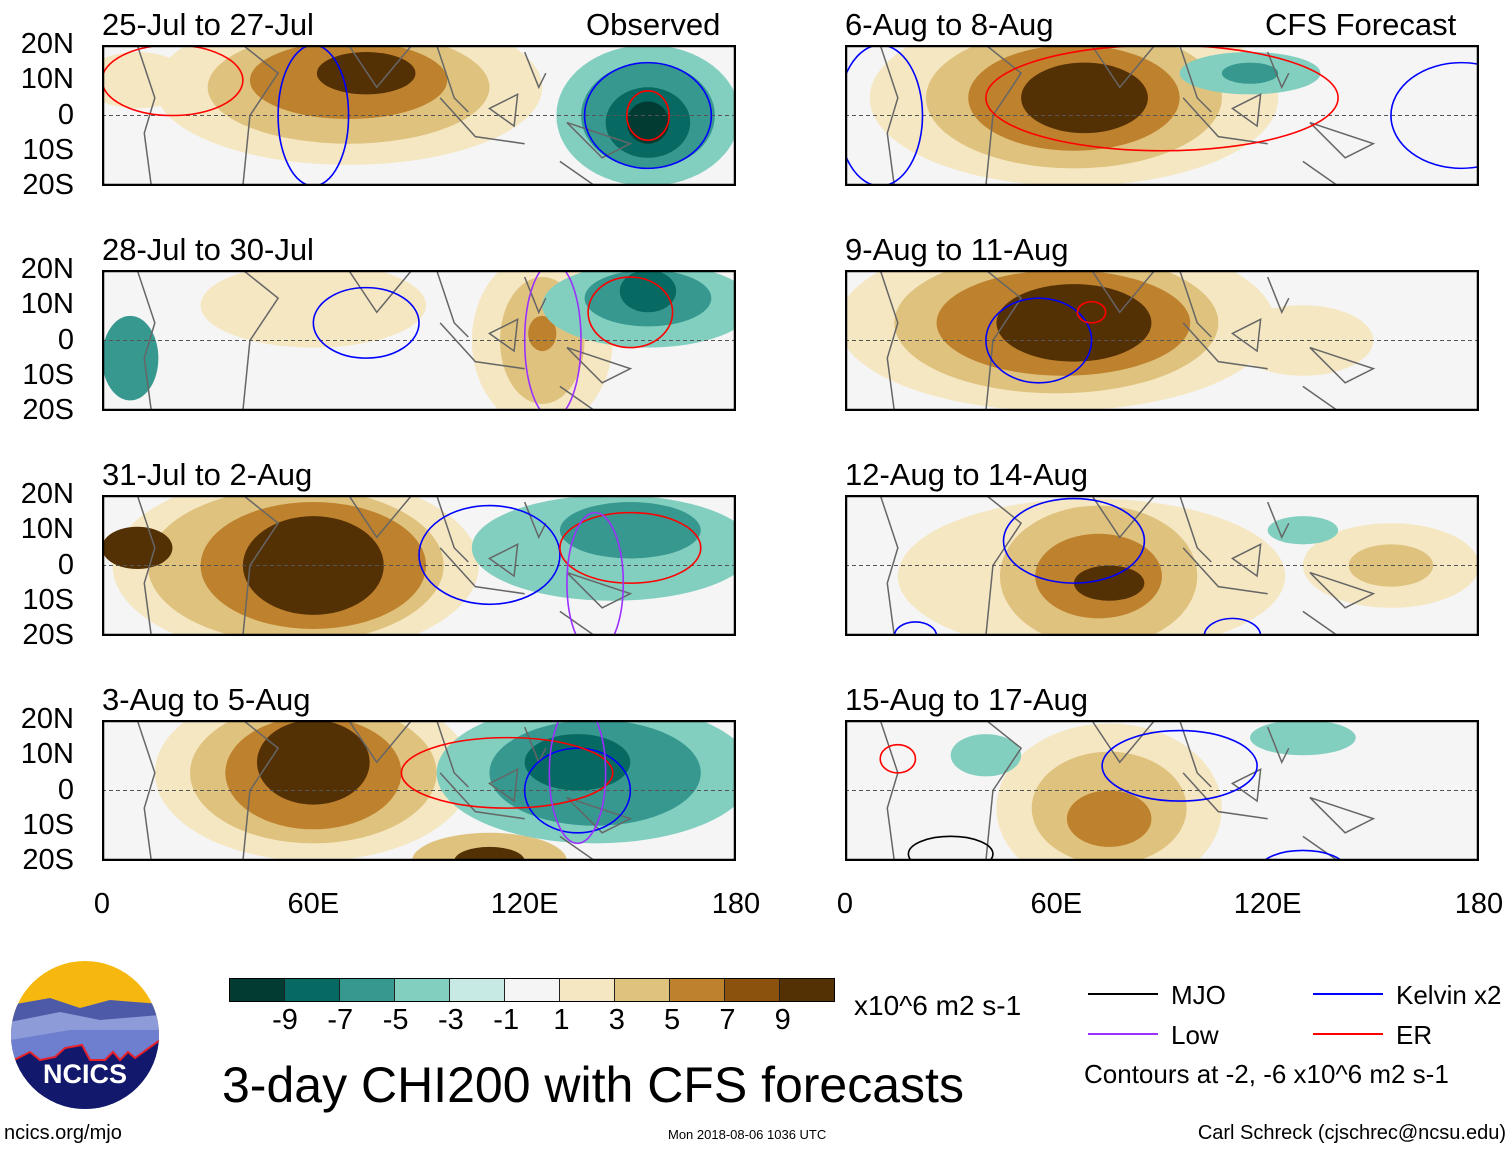 This screenshot has width=1510, height=1149. I want to click on legend-label: MJO, so click(1198, 995).